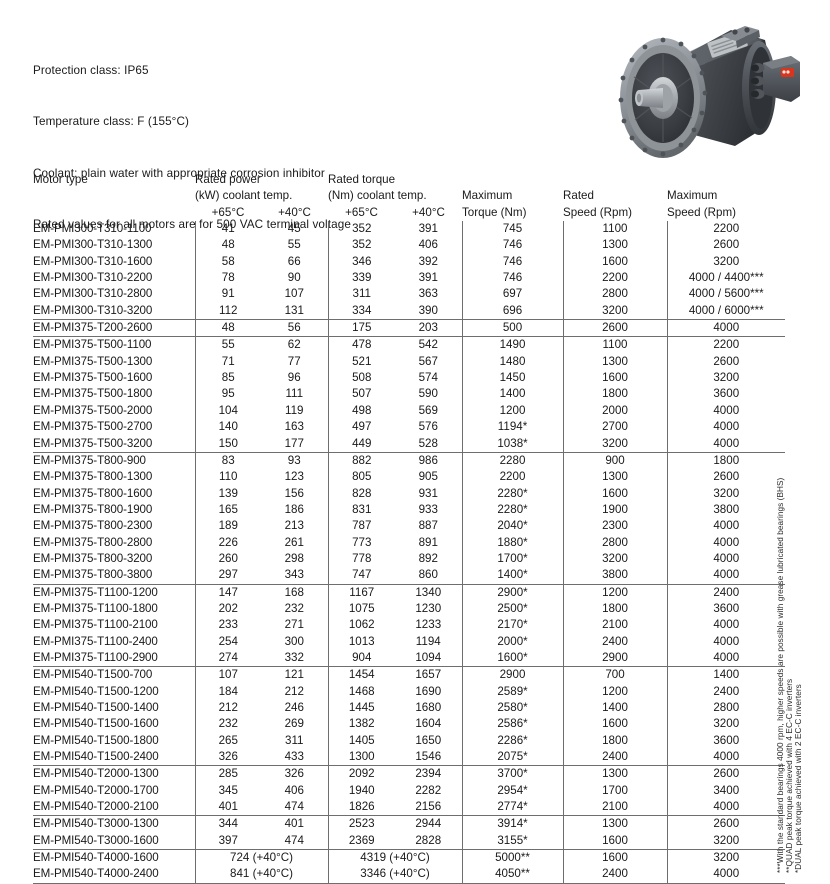 This screenshot has height=884, width=830. I want to click on cell-maximum-torque: 2075*, so click(512, 758).